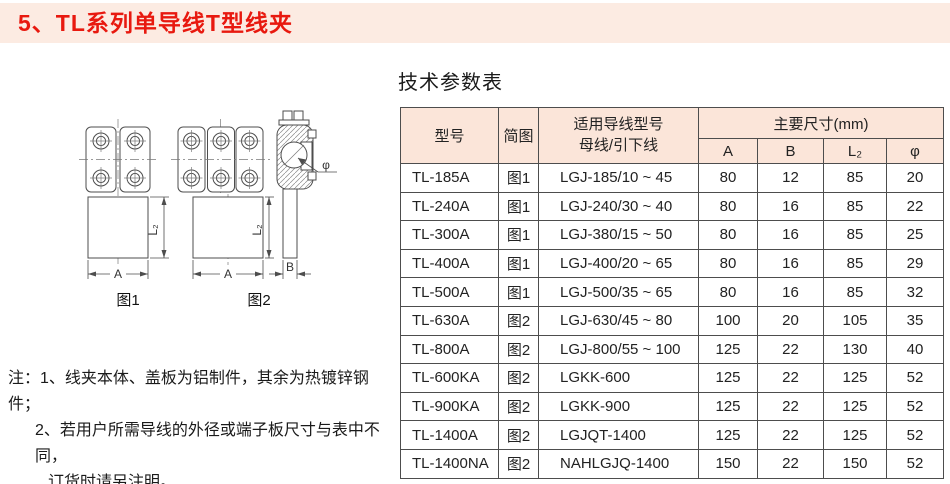  Describe the element at coordinates (326, 165) in the screenshot. I see `fig2-dim-phi-label: φ` at that location.